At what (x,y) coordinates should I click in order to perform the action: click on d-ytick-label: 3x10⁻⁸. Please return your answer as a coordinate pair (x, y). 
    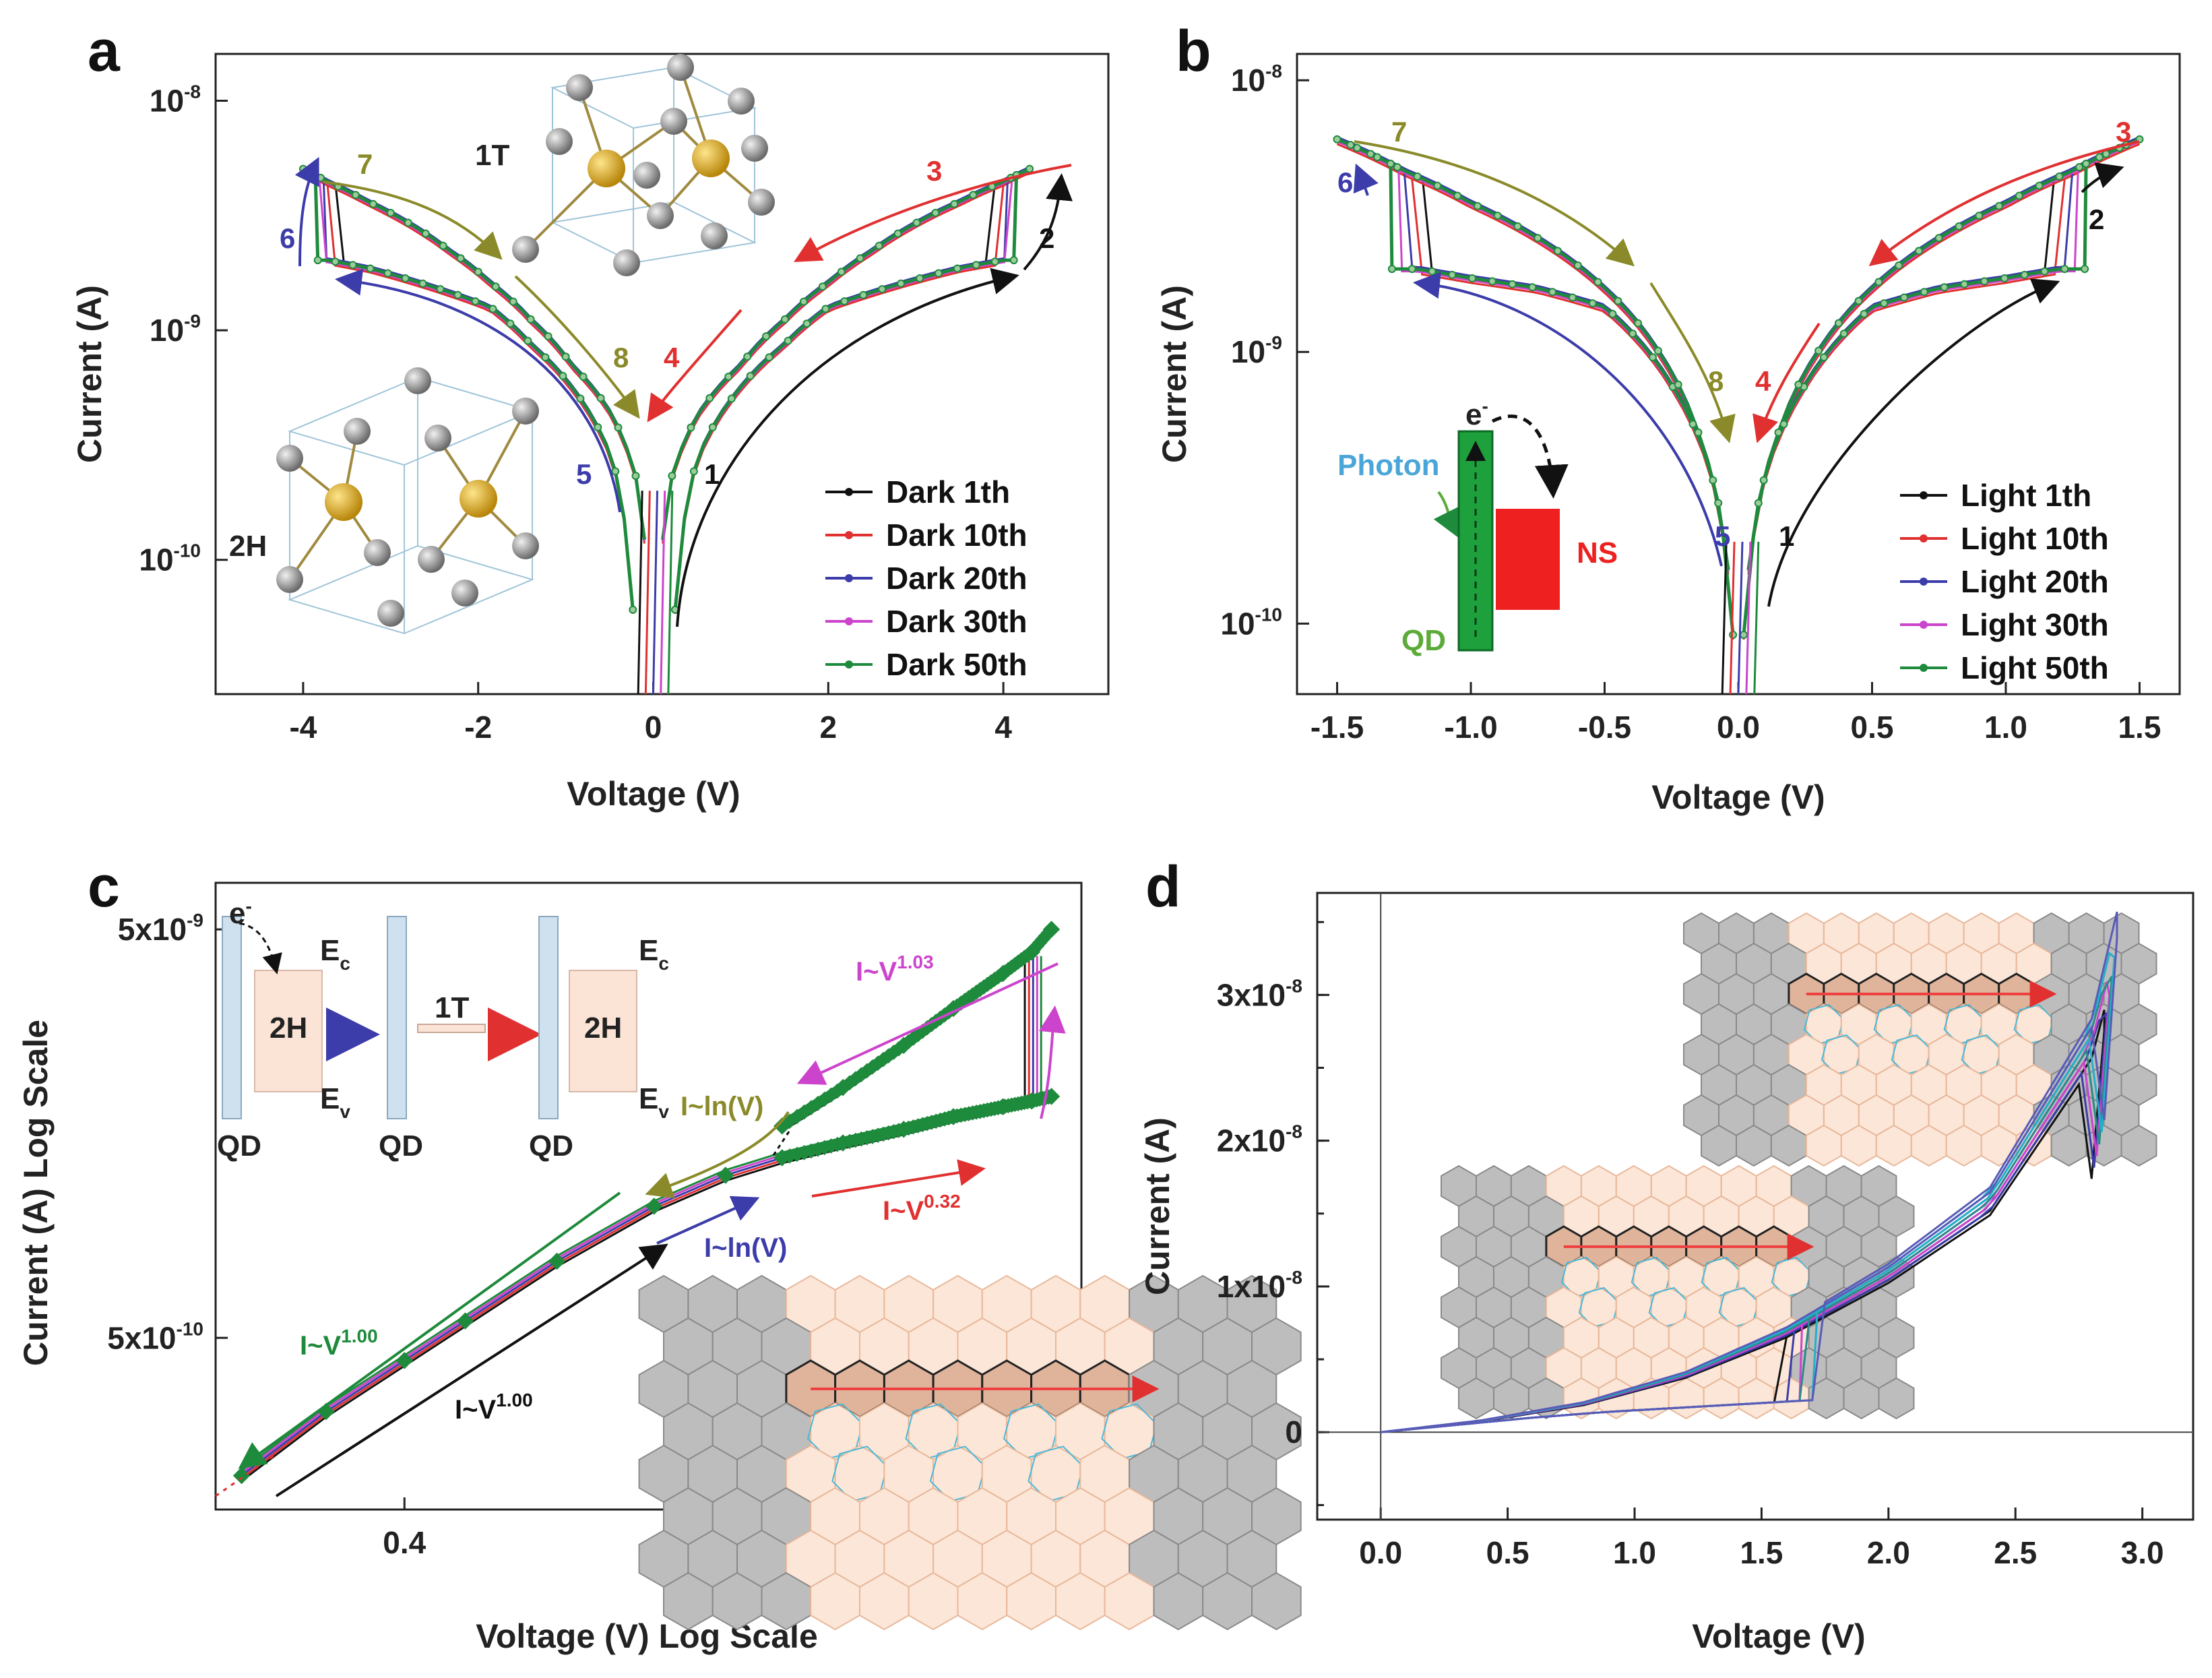
    Looking at the image, I should click on (1259, 993).